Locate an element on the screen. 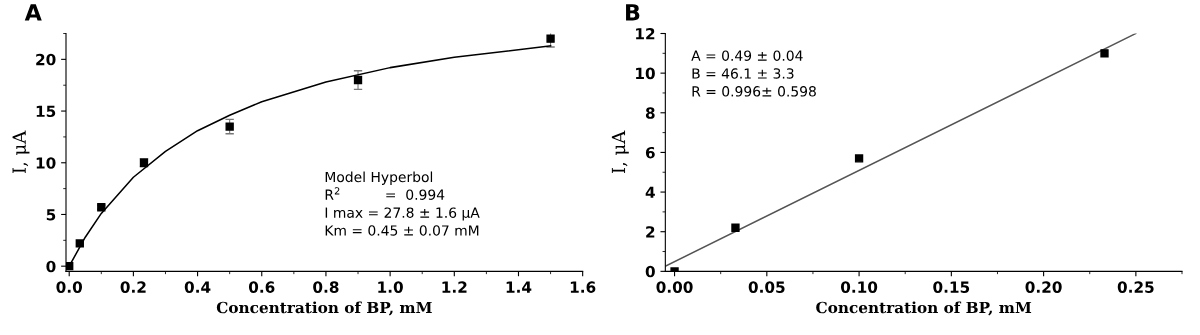 This screenshot has width=1200, height=335. chart-title: B is located at coordinates (633, 12).